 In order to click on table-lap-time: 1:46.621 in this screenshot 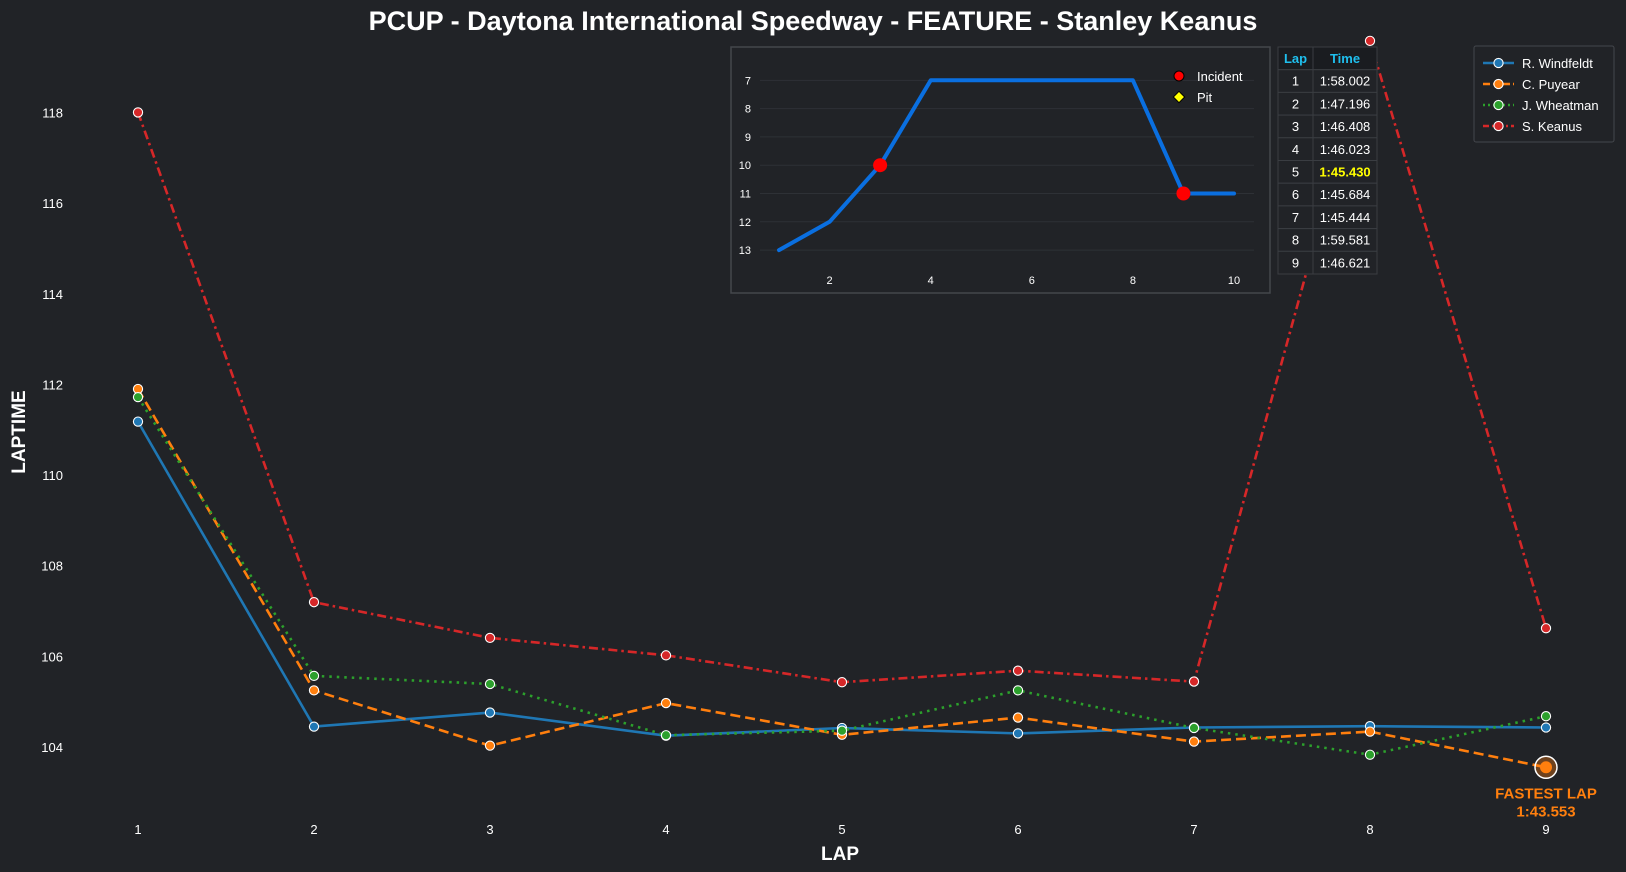, I will do `click(1345, 262)`.